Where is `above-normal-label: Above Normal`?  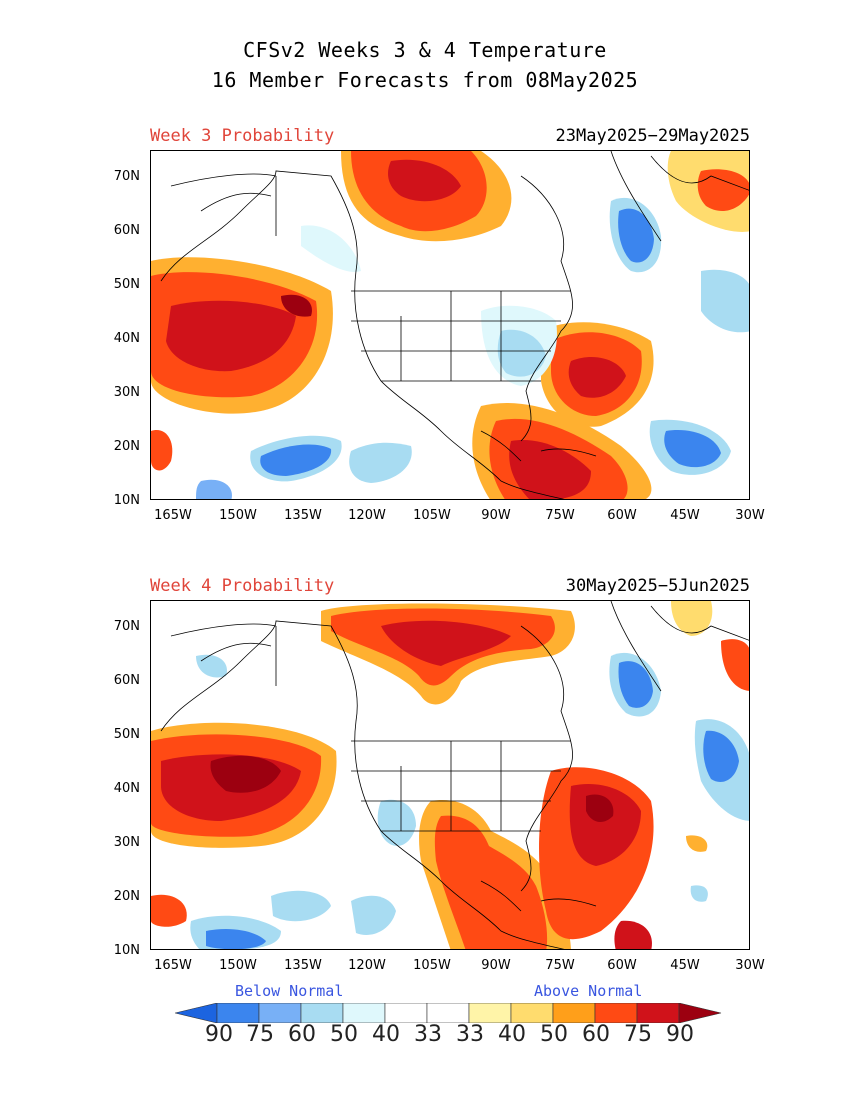 above-normal-label: Above Normal is located at coordinates (588, 991).